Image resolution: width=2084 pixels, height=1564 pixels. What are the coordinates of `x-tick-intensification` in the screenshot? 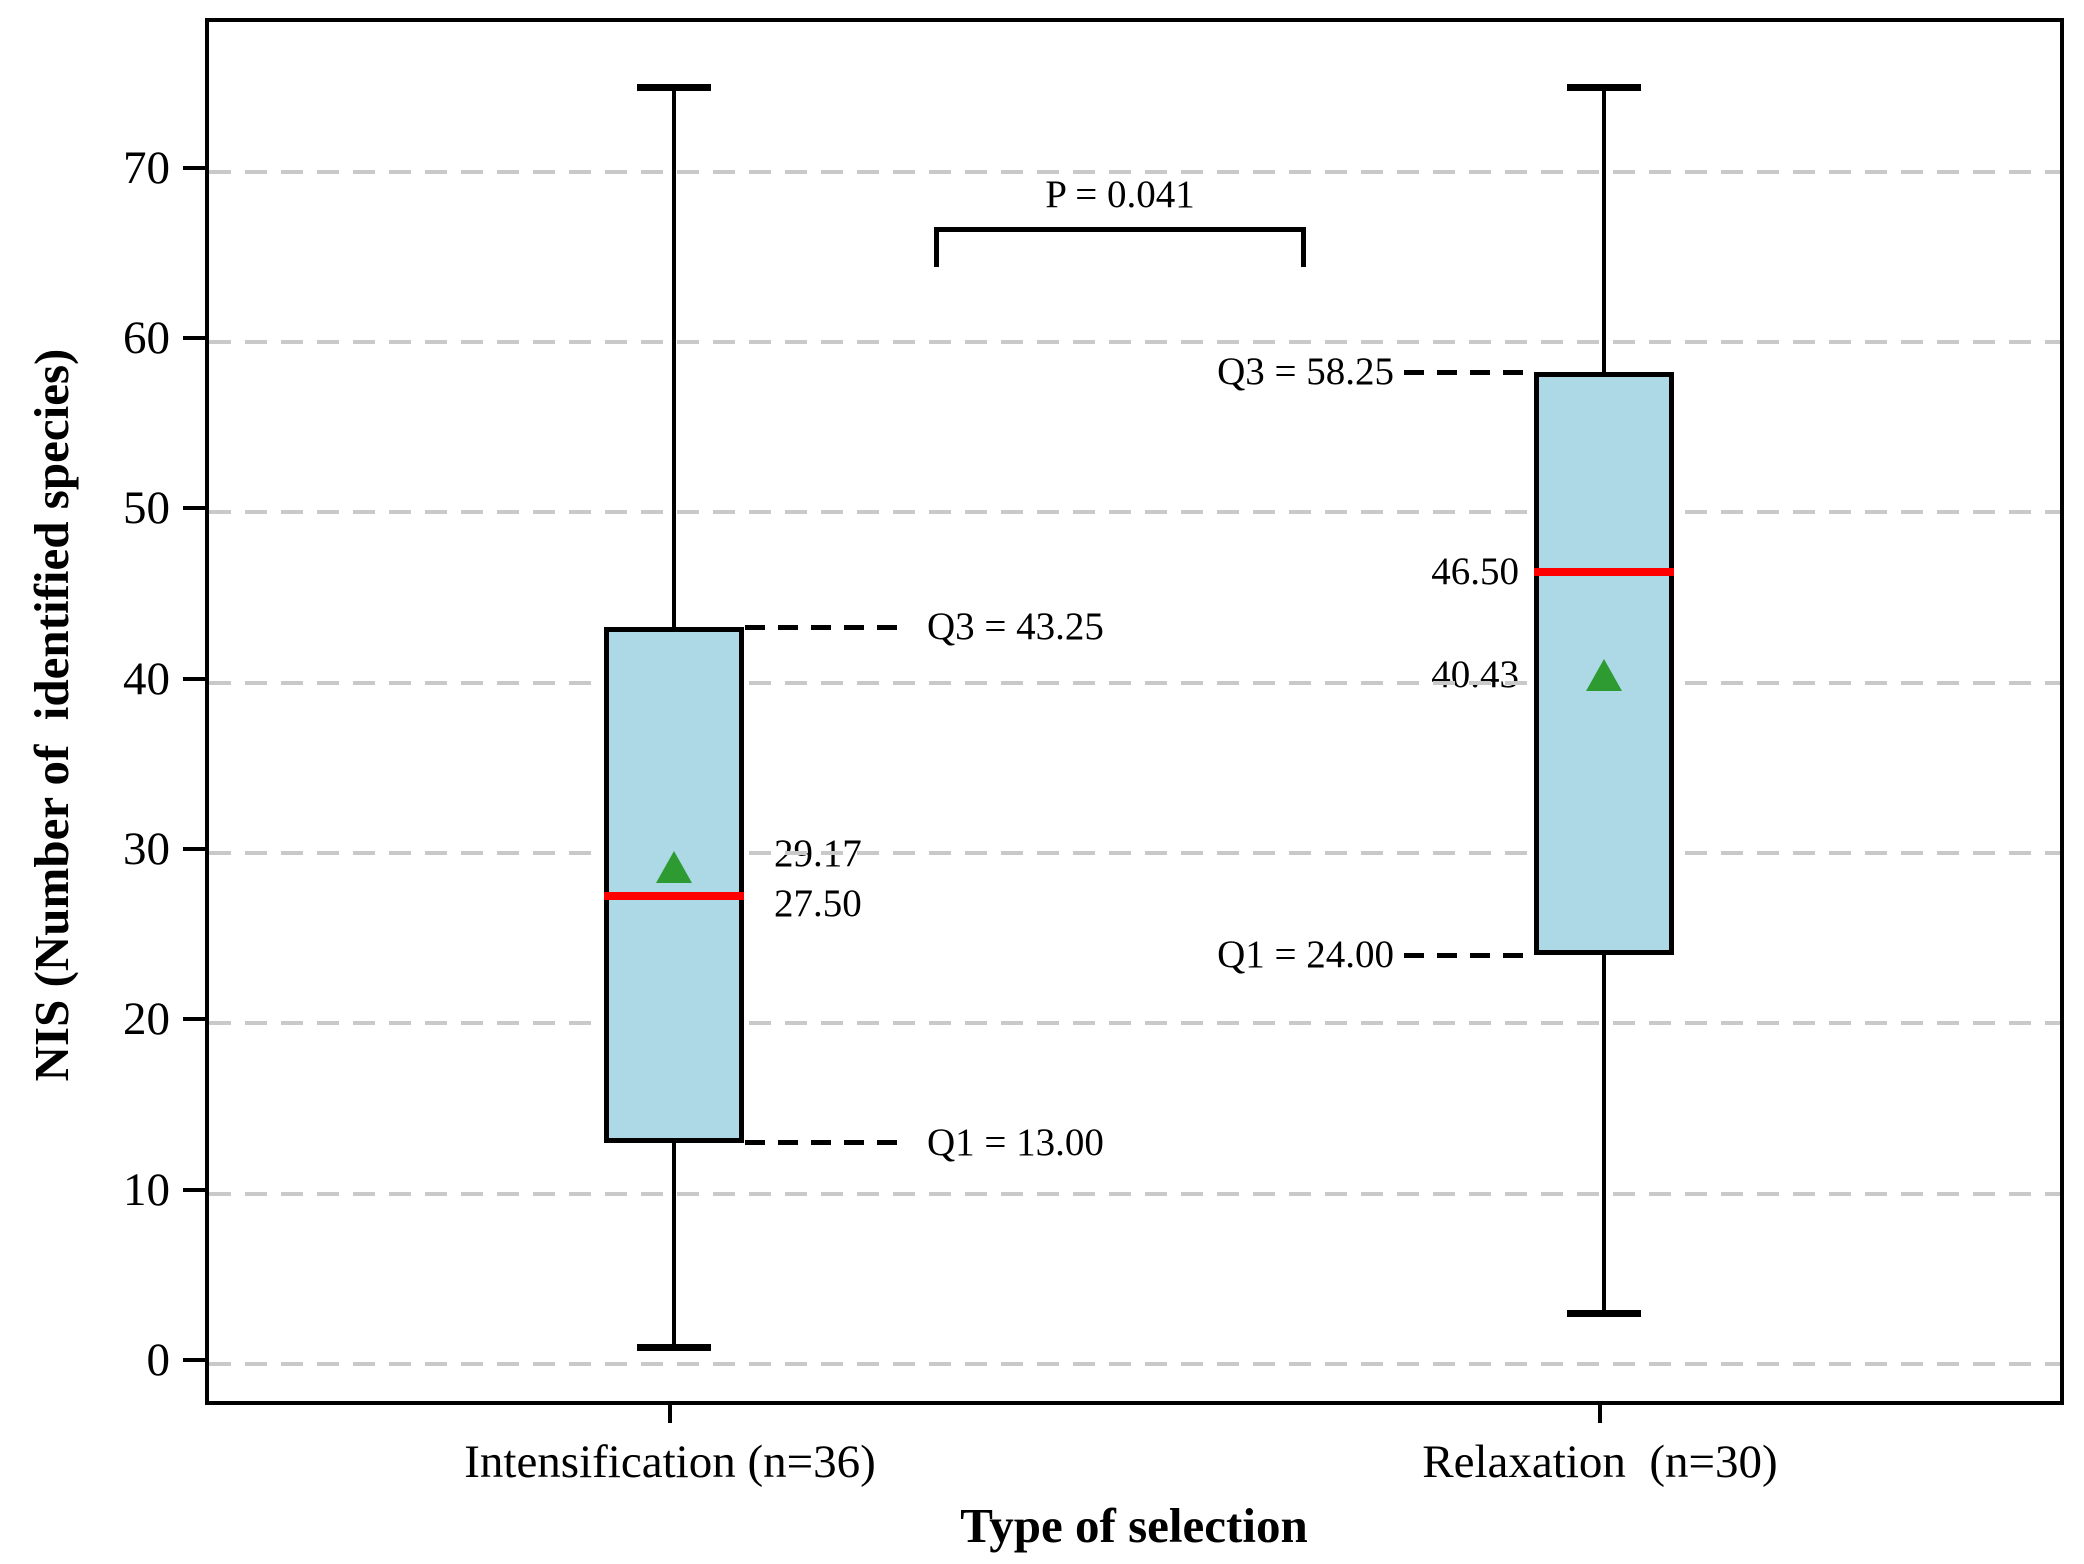 It's located at (670, 1414).